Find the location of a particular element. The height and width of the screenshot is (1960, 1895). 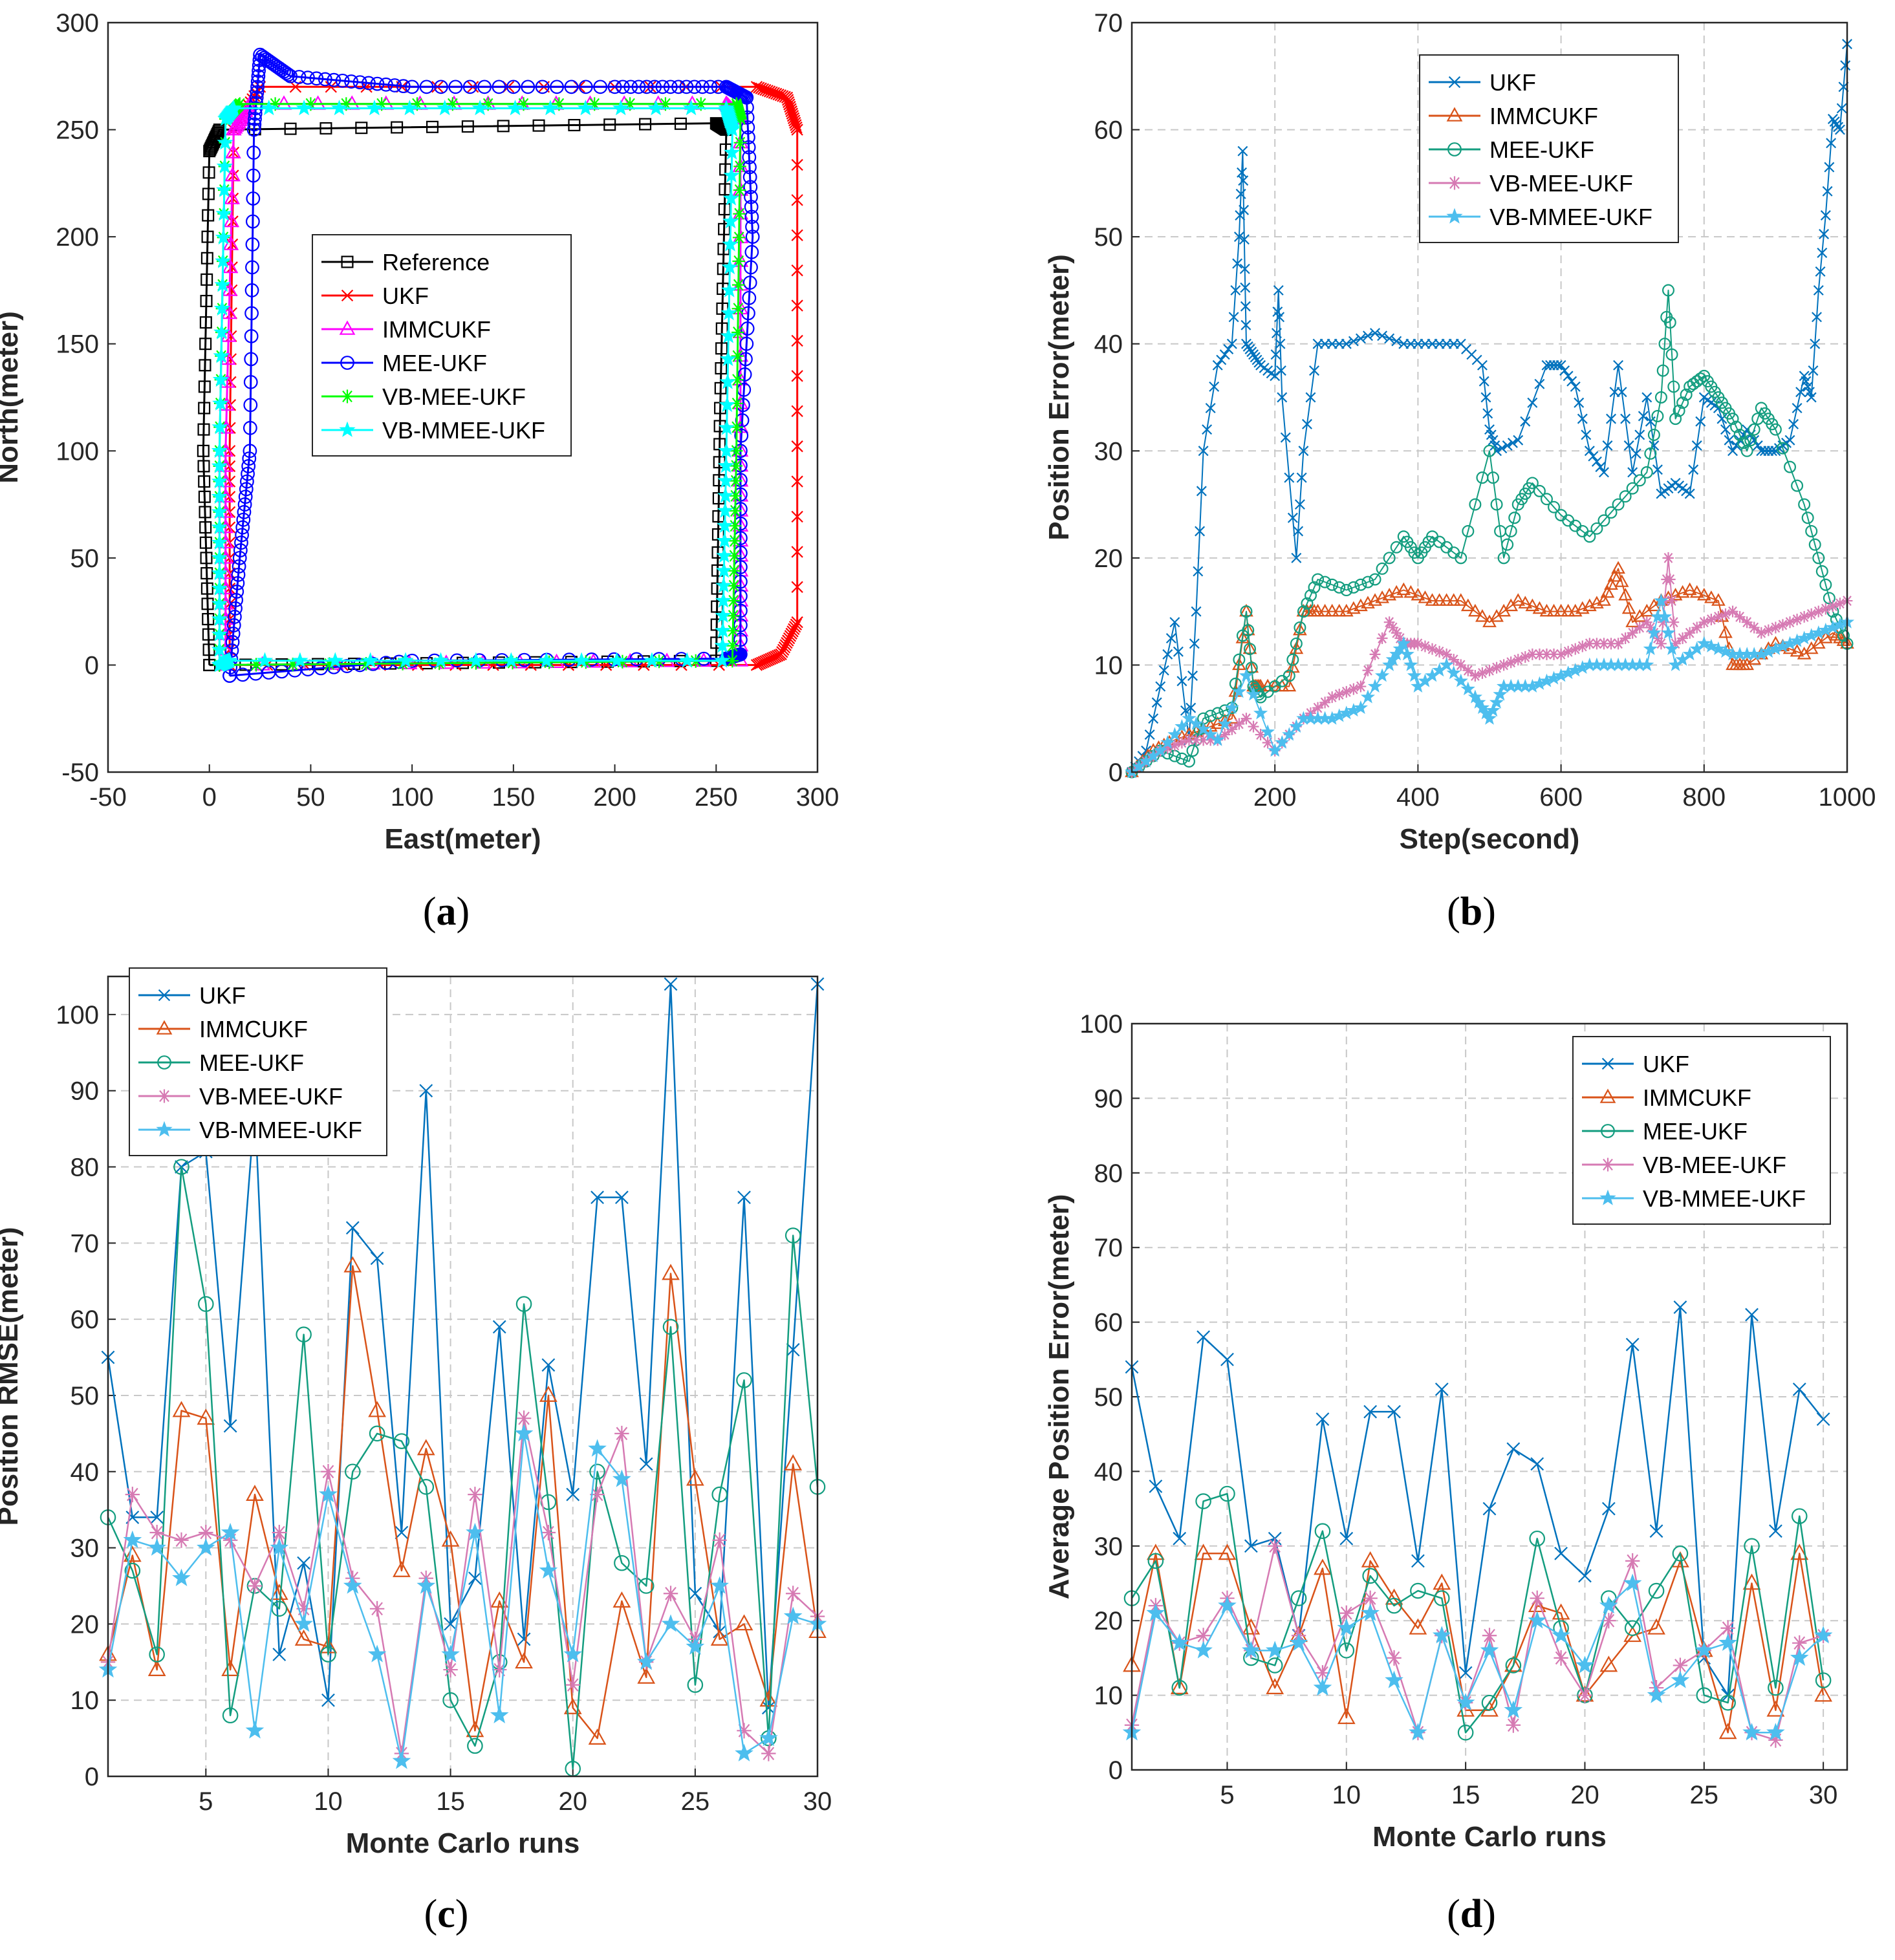

y-tick-label: 40 is located at coordinates (1108, 344).